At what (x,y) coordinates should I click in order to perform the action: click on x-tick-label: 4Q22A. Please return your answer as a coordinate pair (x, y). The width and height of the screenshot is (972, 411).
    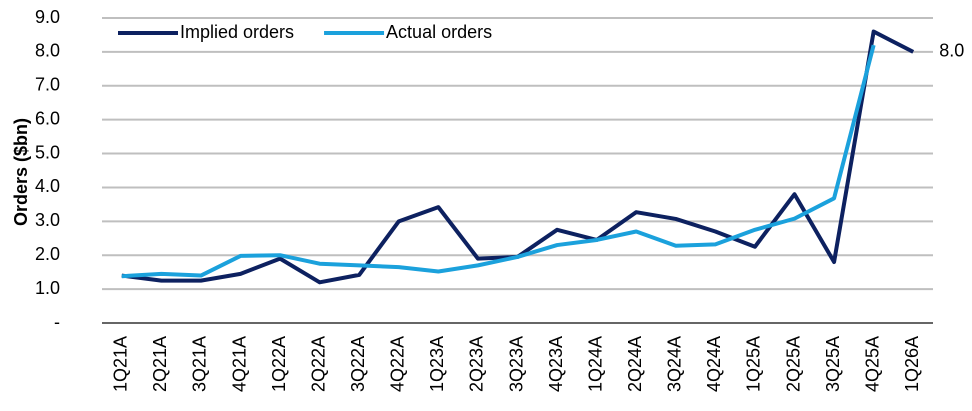
    Looking at the image, I should click on (398, 364).